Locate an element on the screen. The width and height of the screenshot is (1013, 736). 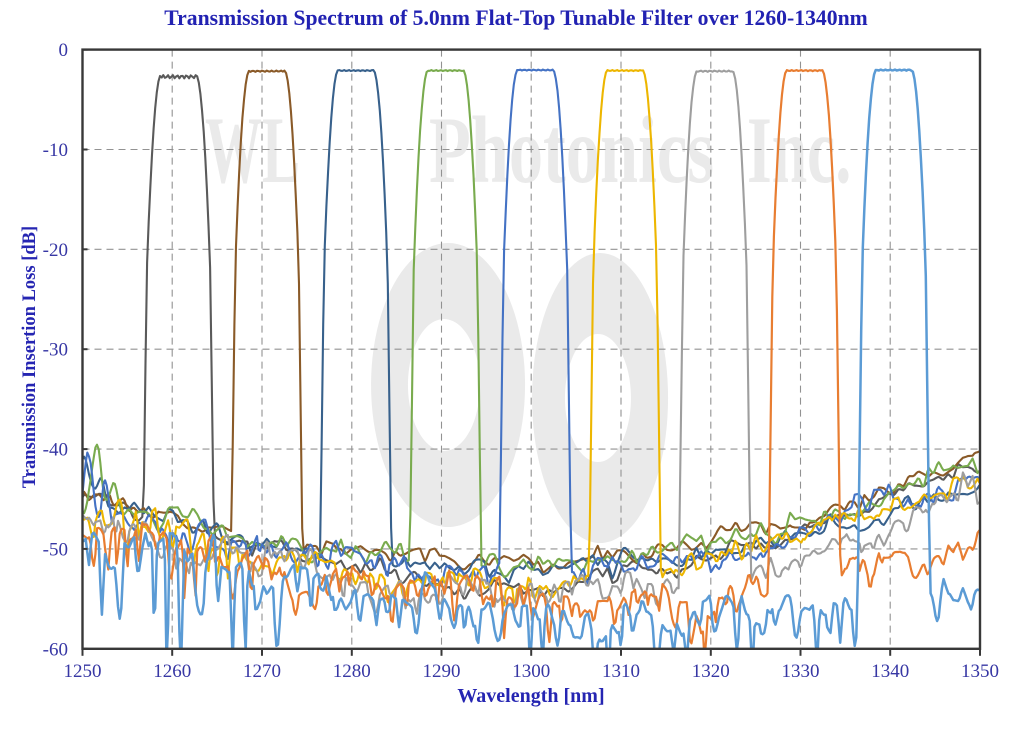
svg-text: Wavelength [nm] is located at coordinates (530, 696).